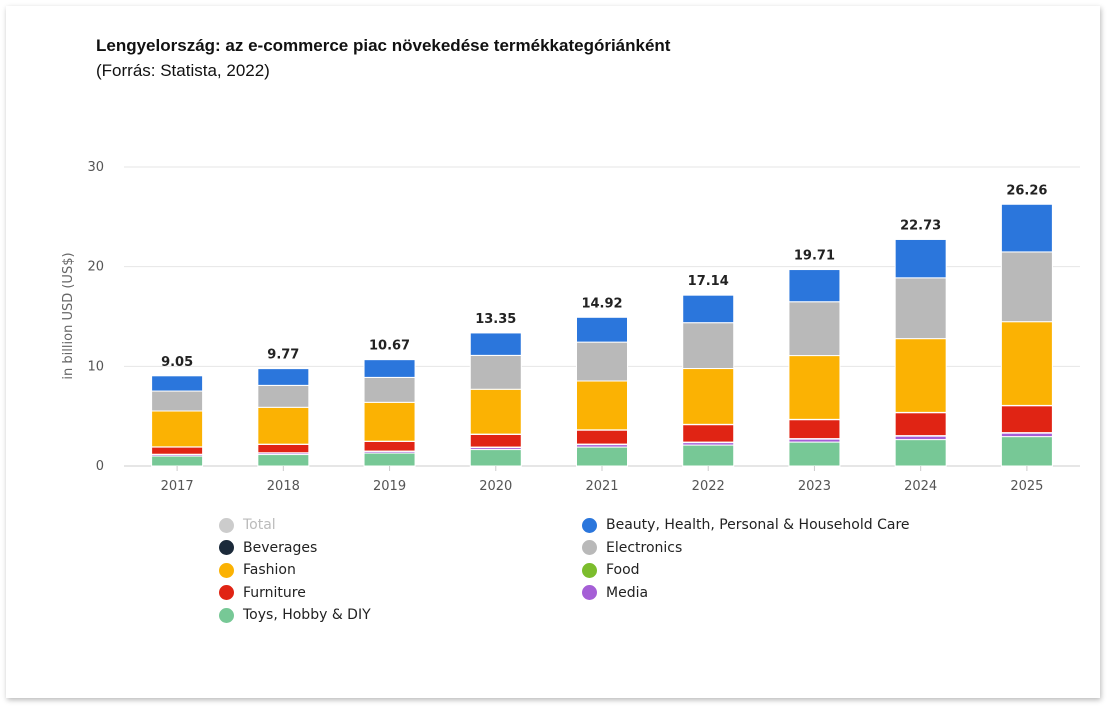 This screenshot has width=1108, height=708. What do you see at coordinates (708, 281) in the screenshot?
I see `total-data-label: 17.14` at bounding box center [708, 281].